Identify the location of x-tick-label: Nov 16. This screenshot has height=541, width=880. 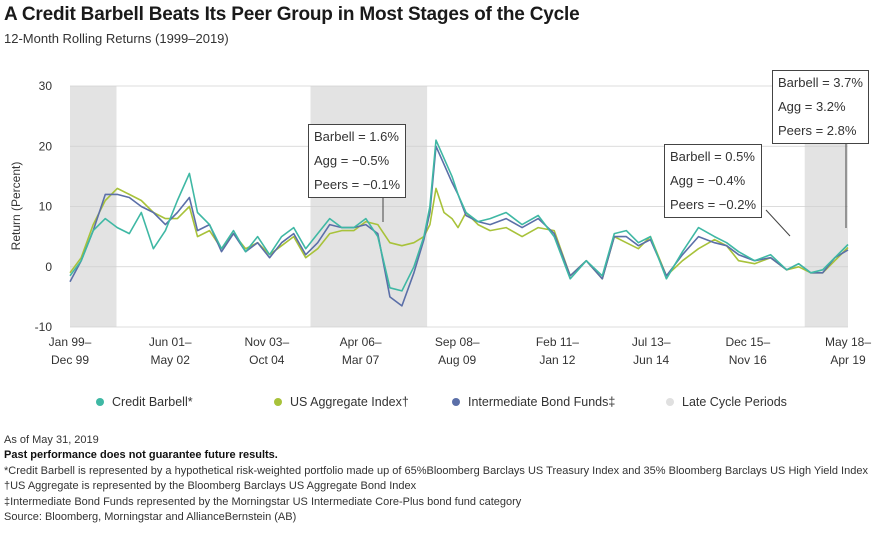
(748, 360).